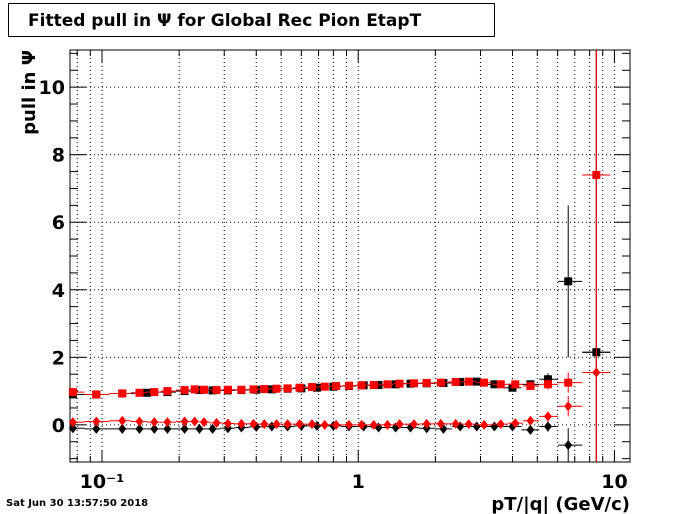 This screenshot has width=700, height=514. Describe the element at coordinates (58, 223) in the screenshot. I see `y-tick-label: 6` at that location.